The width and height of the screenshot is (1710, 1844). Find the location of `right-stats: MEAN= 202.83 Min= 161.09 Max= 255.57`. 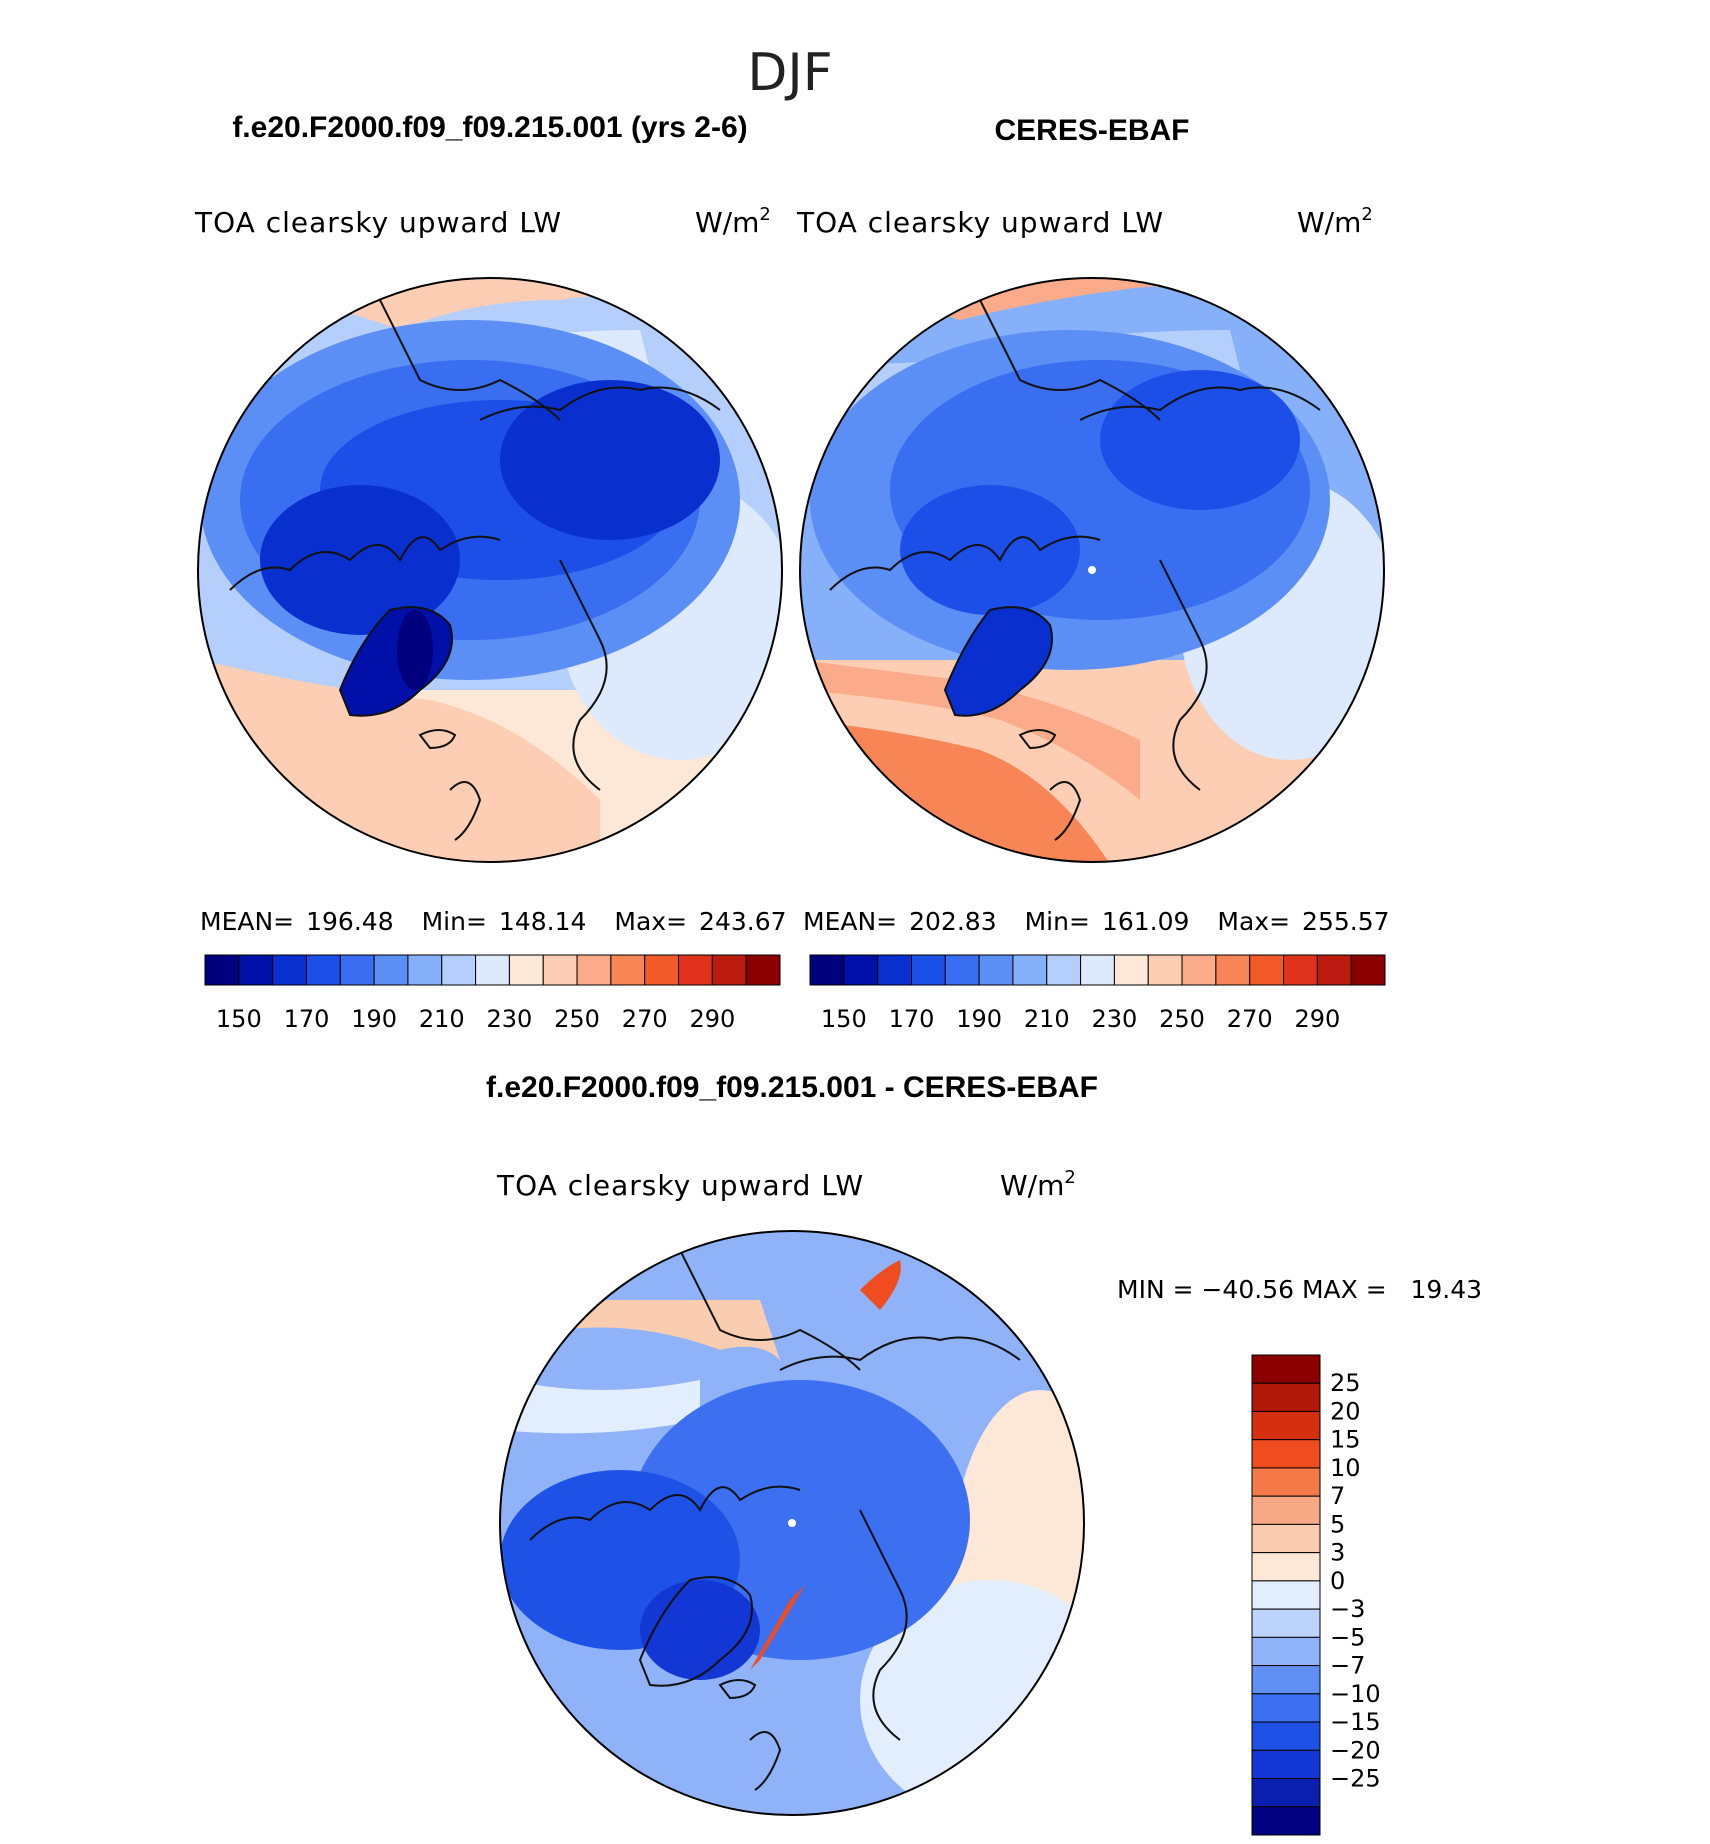

right-stats: MEAN= 202.83 Min= 161.09 Max= 255.57 is located at coordinates (1096, 921).